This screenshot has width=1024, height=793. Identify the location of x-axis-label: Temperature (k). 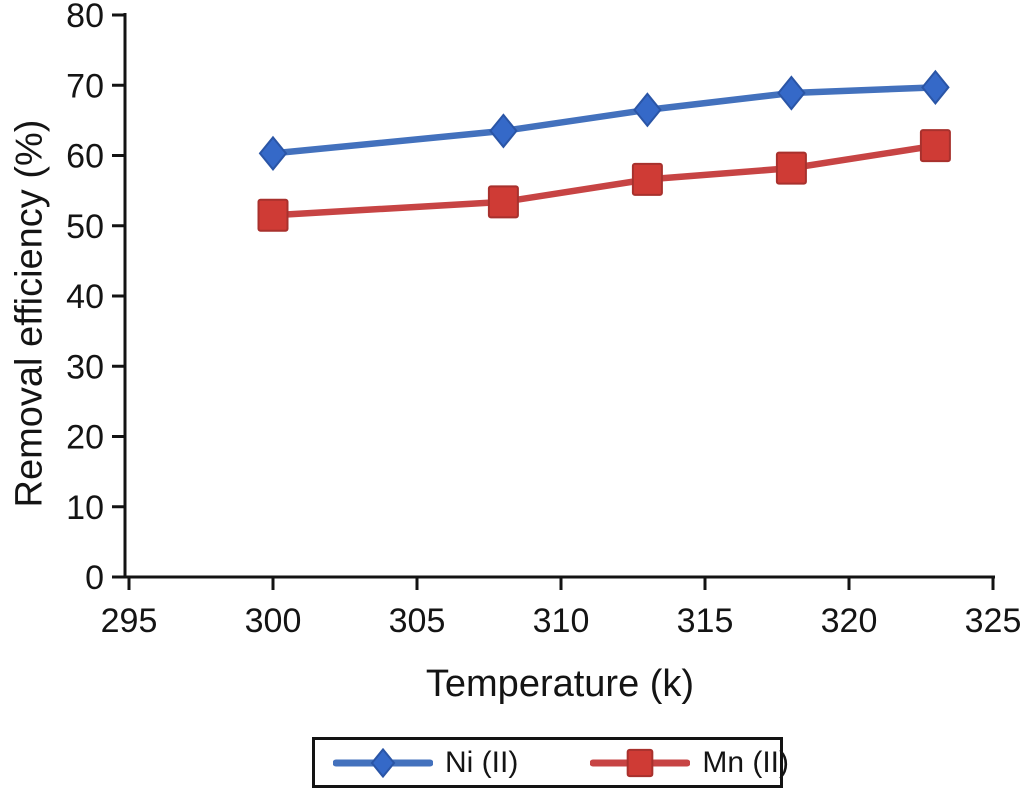
(560, 684).